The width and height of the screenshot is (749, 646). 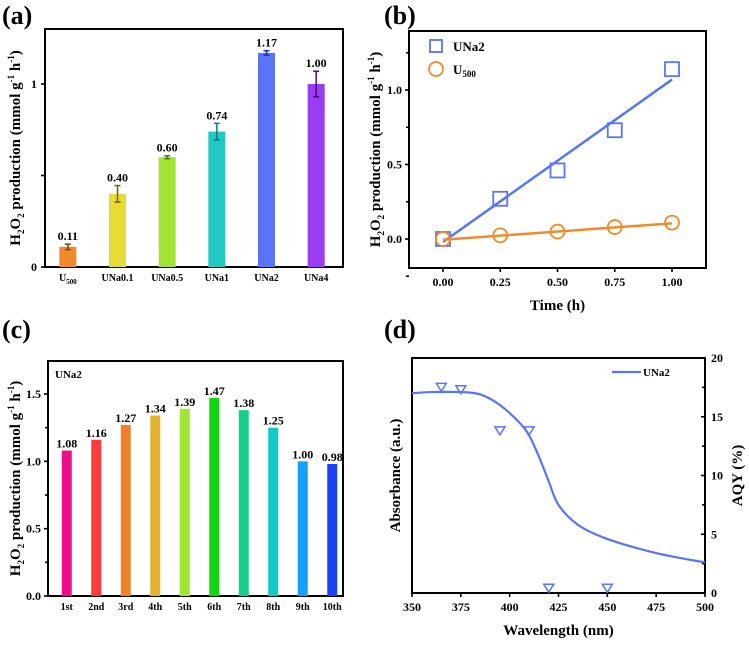 What do you see at coordinates (717, 476) in the screenshot?
I see `y2-tick-label: 10` at bounding box center [717, 476].